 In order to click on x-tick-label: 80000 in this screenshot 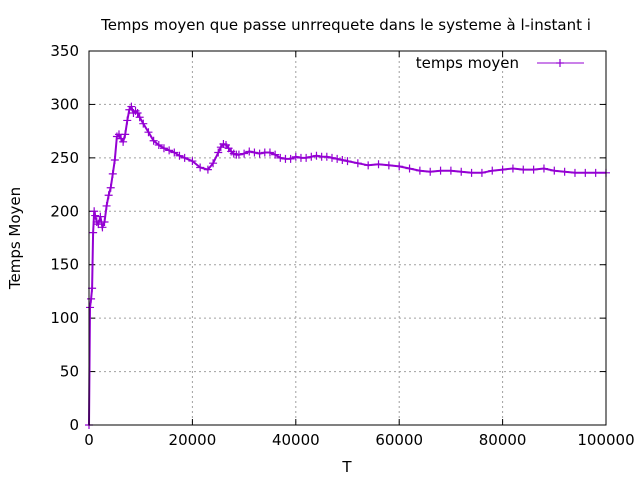, I will do `click(503, 440)`.